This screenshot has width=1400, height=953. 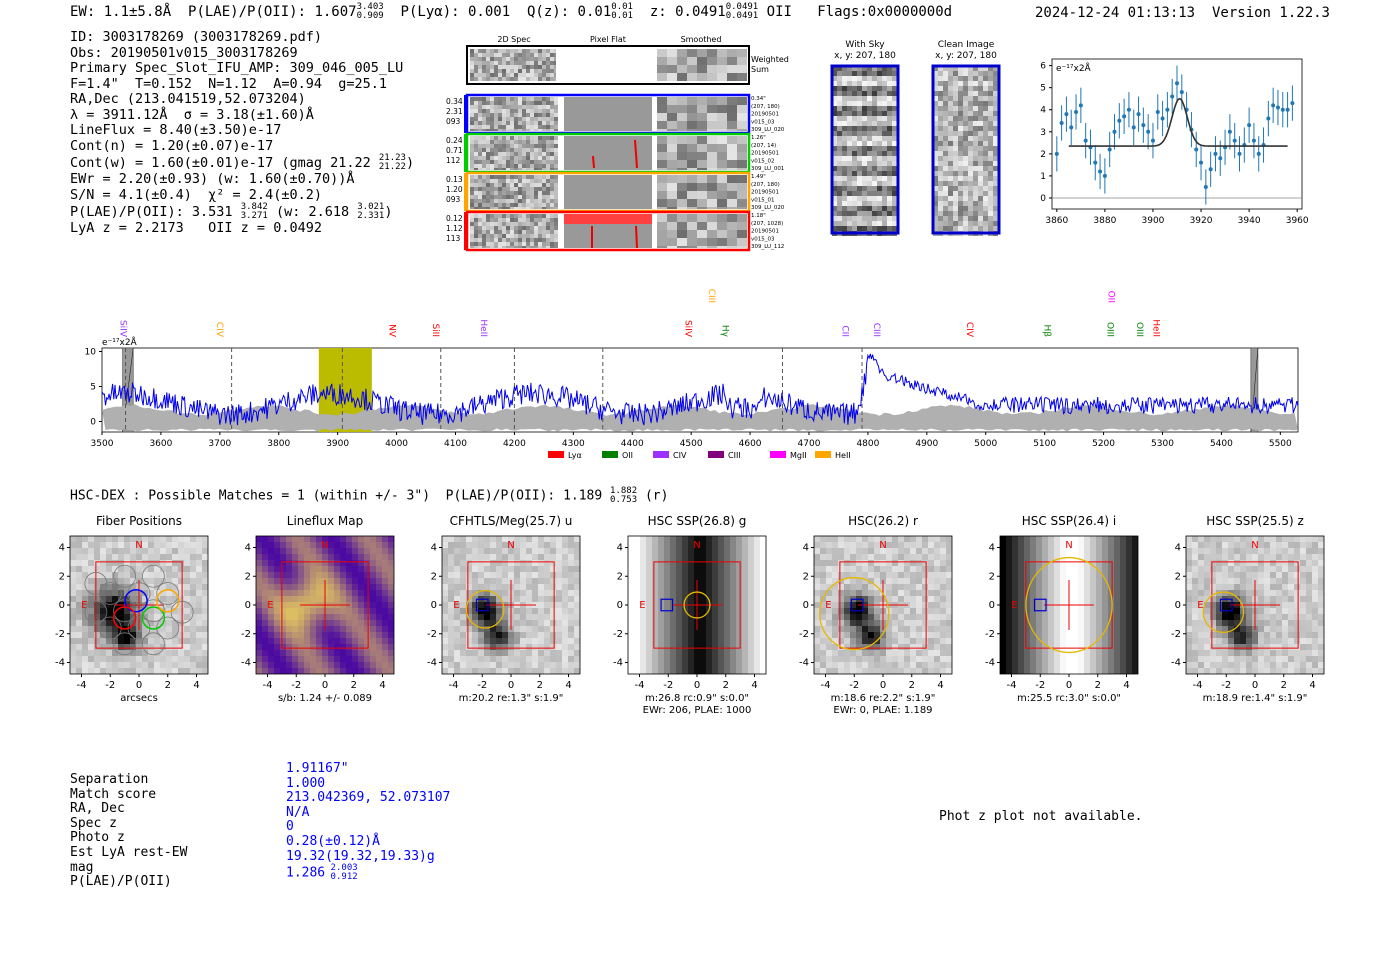 What do you see at coordinates (1047, 330) in the screenshot?
I see `line-label: Hβ` at bounding box center [1047, 330].